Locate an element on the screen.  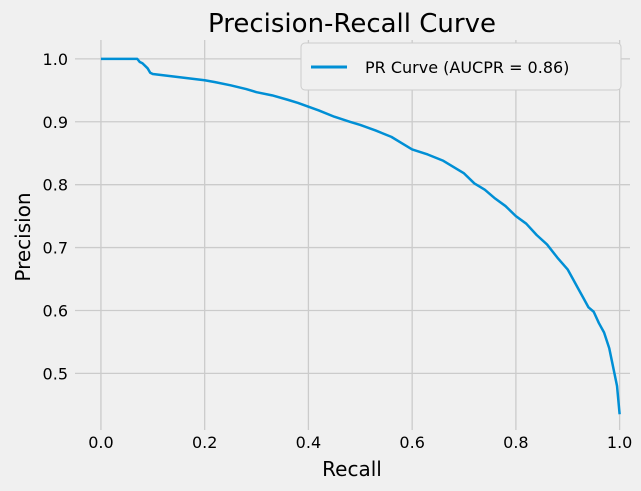
legend-box is located at coordinates (461, 66).